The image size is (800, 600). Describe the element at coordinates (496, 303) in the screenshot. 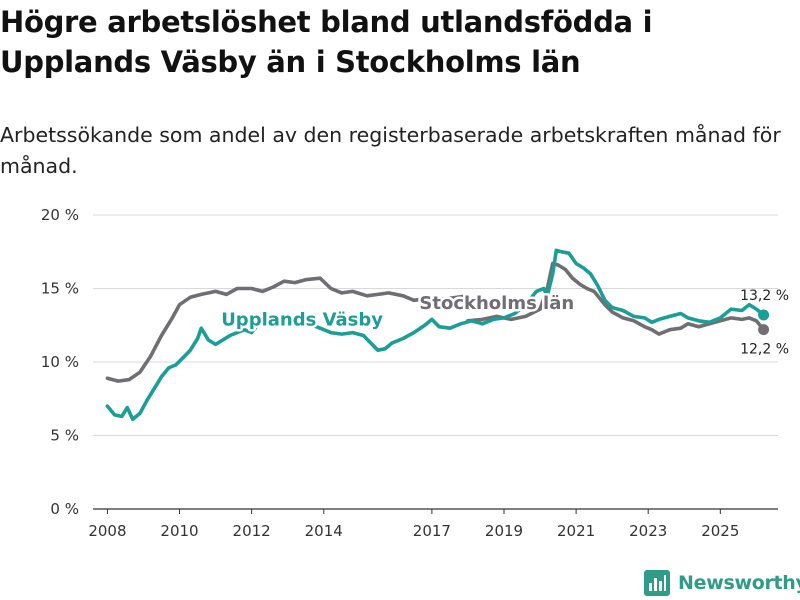

I see `series-label-stockholms-lan: Stockholms län` at that location.